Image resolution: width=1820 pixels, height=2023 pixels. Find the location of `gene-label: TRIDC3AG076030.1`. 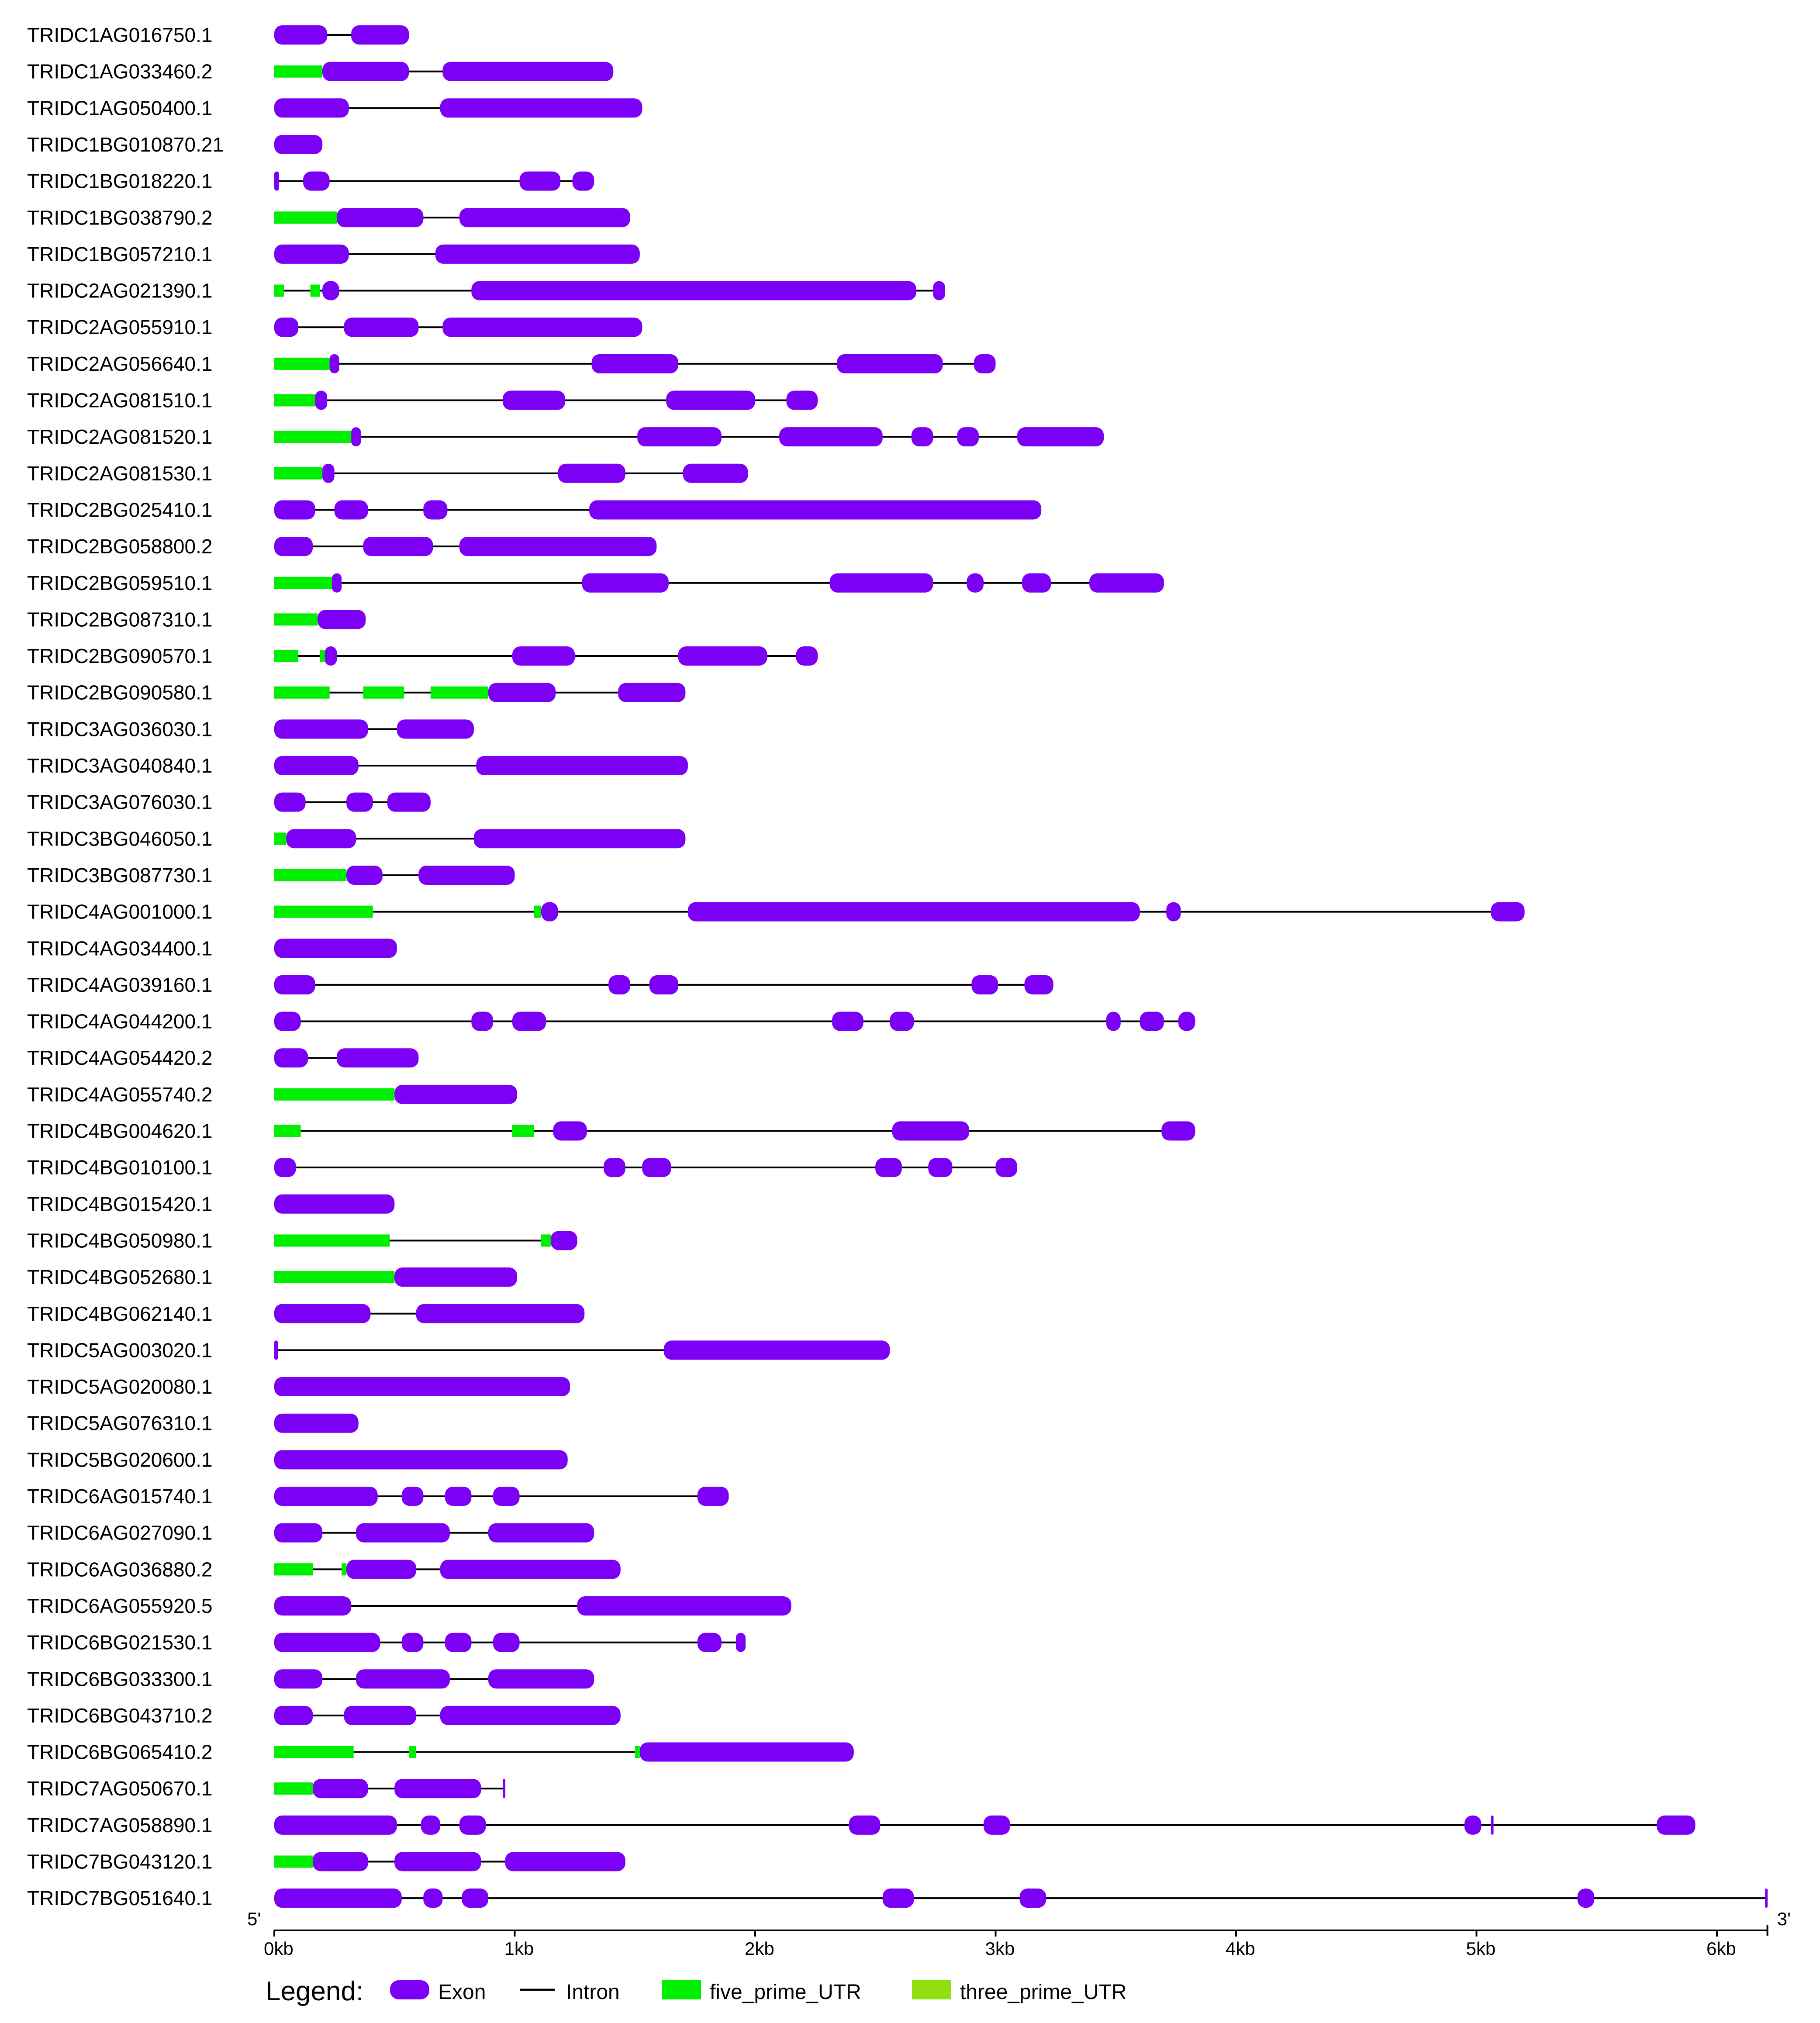

gene-label: TRIDC3AG076030.1 is located at coordinates (119, 802).